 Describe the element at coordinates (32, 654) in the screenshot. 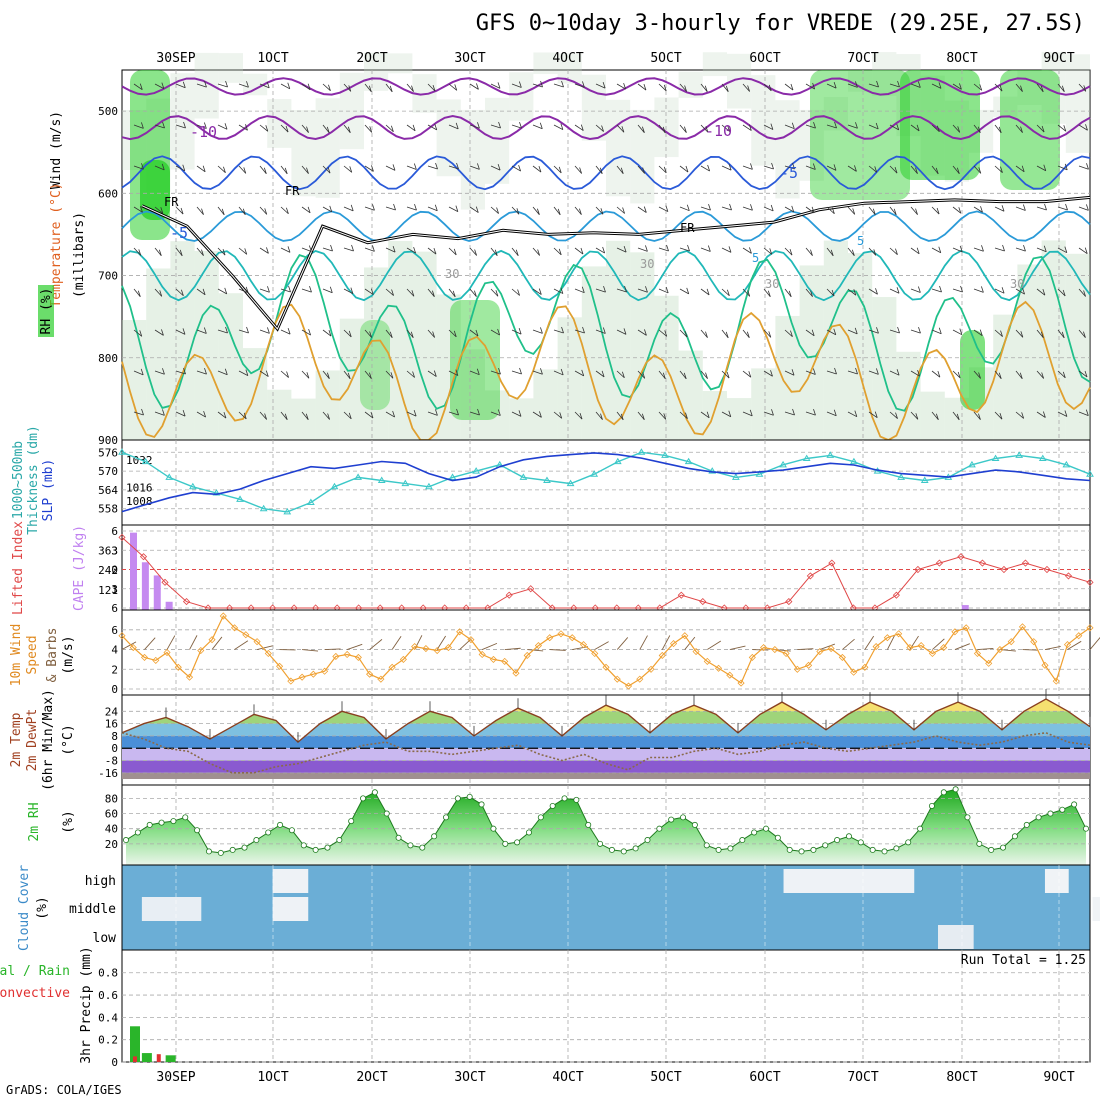

I see `wind10-label2: Speed` at that location.